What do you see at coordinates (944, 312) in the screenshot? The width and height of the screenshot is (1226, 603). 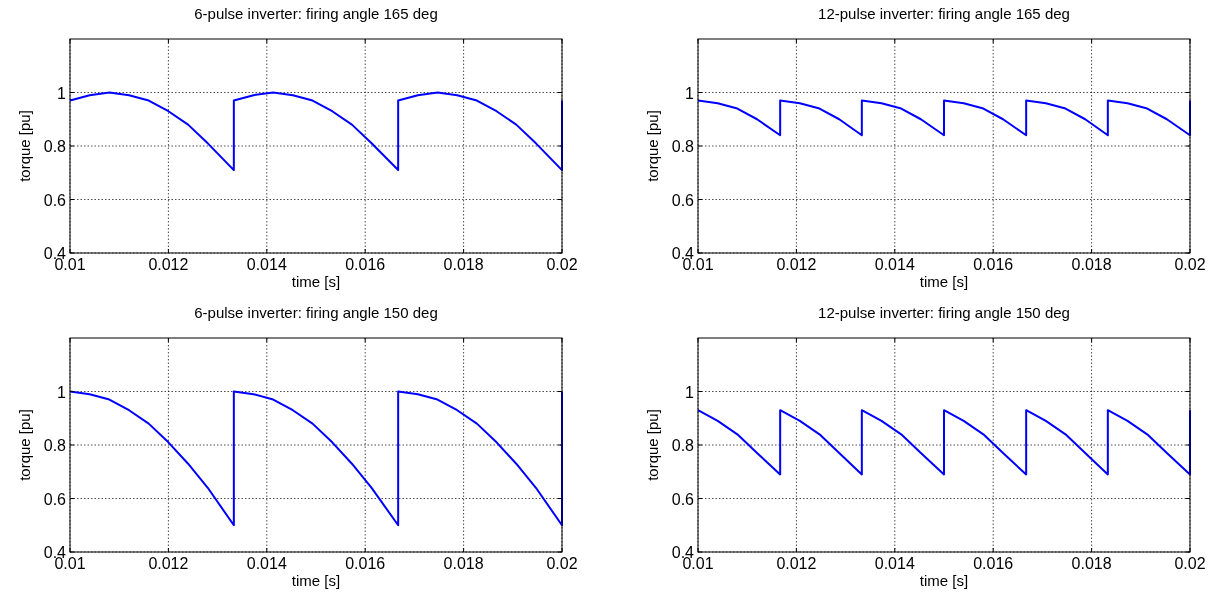 I see `chart-title: 12-pulse inverter: firing angle 150 deg` at bounding box center [944, 312].